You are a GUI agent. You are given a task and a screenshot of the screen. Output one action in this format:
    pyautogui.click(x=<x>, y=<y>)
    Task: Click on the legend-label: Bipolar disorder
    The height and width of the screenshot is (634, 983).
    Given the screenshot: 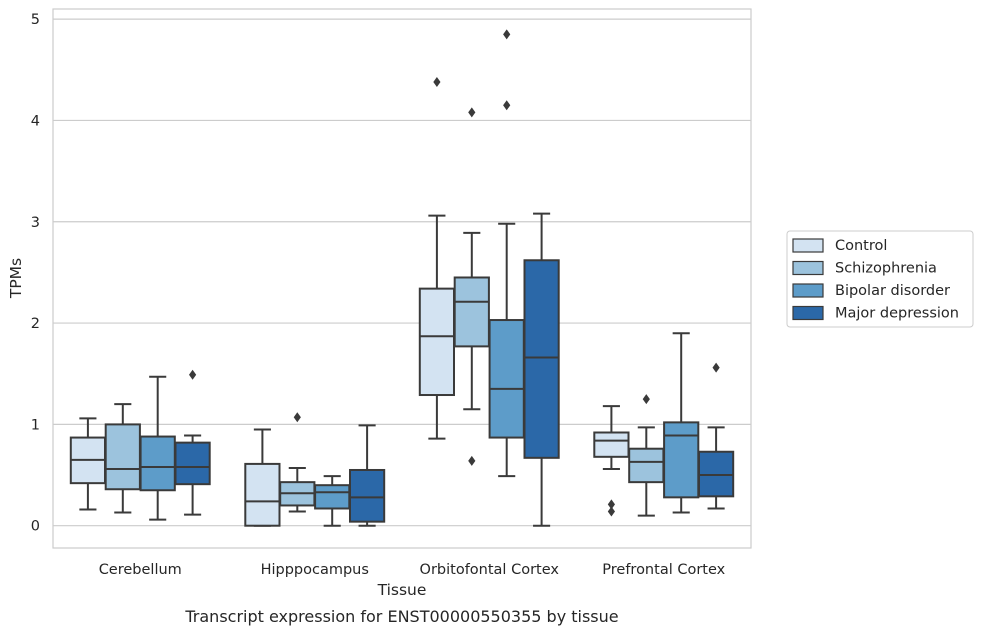 What is the action you would take?
    pyautogui.click(x=892, y=291)
    